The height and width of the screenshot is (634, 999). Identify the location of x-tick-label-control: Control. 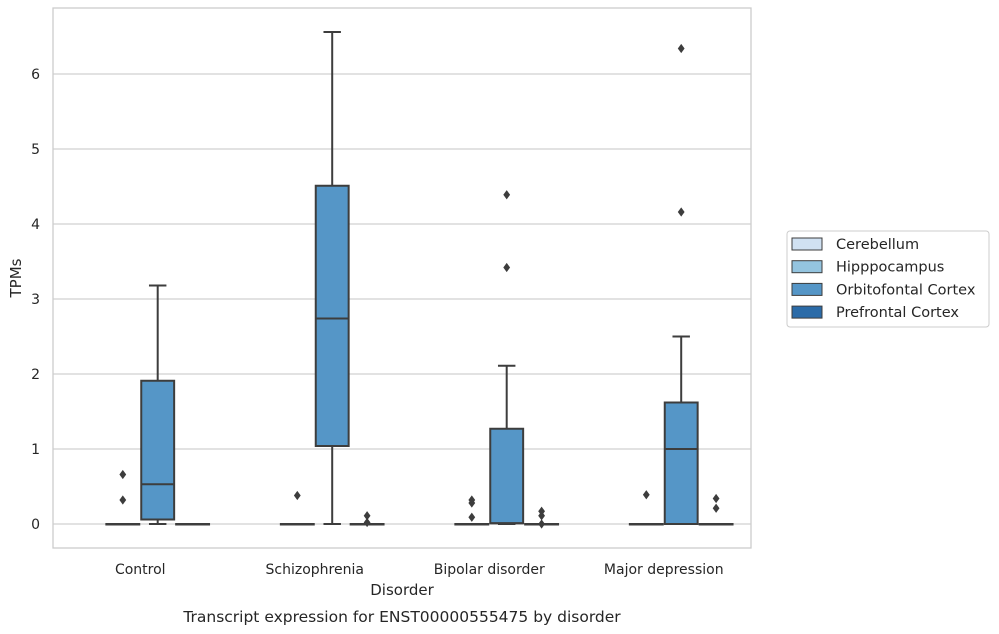
(140, 570).